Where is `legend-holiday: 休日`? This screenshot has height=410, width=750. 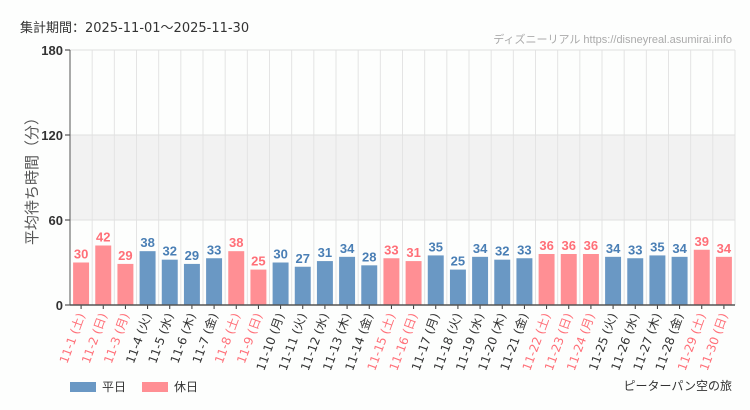
legend-holiday: 休日 is located at coordinates (170, 386).